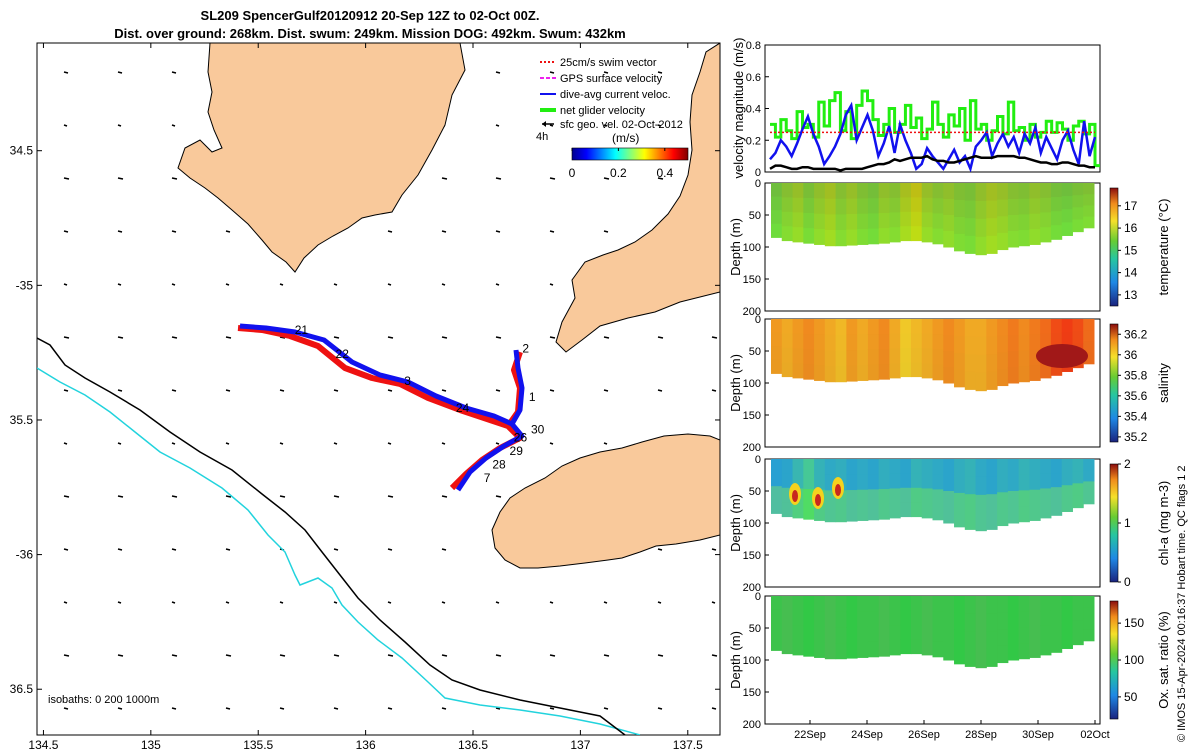 This screenshot has height=750, width=1200. I want to click on salinity-ytick-label: 100, so click(752, 384).